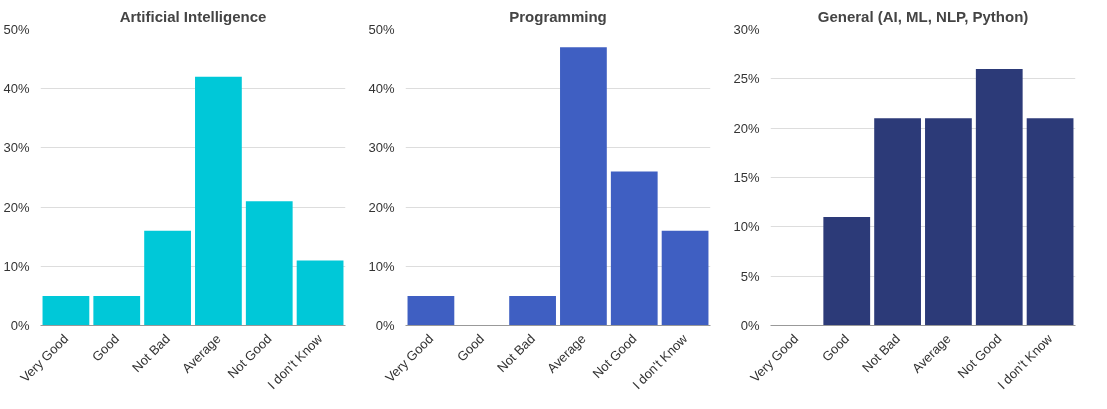  What do you see at coordinates (923, 16) in the screenshot?
I see `chart-title: General (AI, ML, NLP, Python)` at bounding box center [923, 16].